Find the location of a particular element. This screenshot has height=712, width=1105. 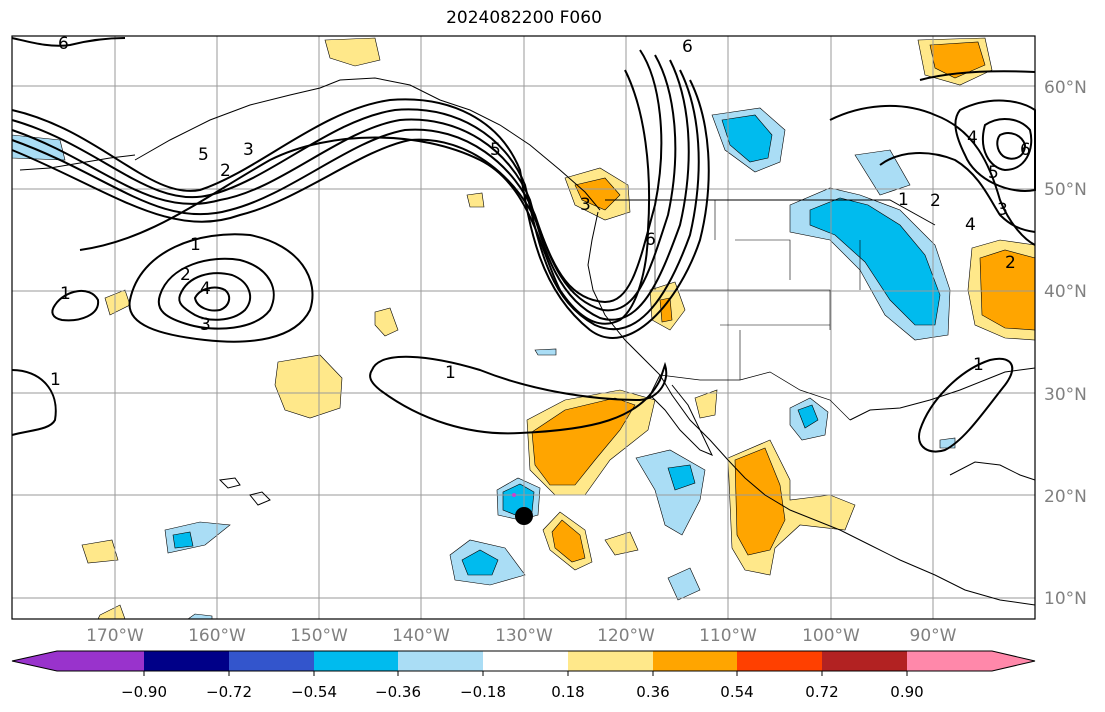

colorbar-tick-label: 0.90 is located at coordinates (906, 692).